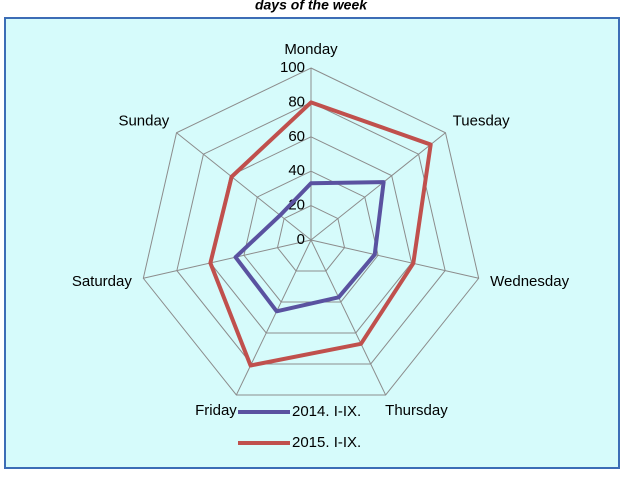 Image resolution: width=623 pixels, height=477 pixels. I want to click on series-line, so click(309, 247).